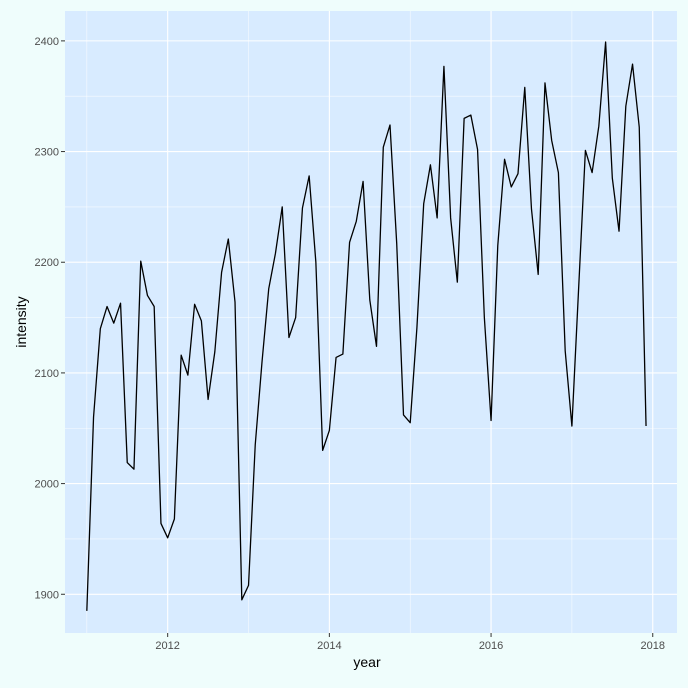  Describe the element at coordinates (47, 485) in the screenshot. I see `y-tick-label: 2000` at that location.